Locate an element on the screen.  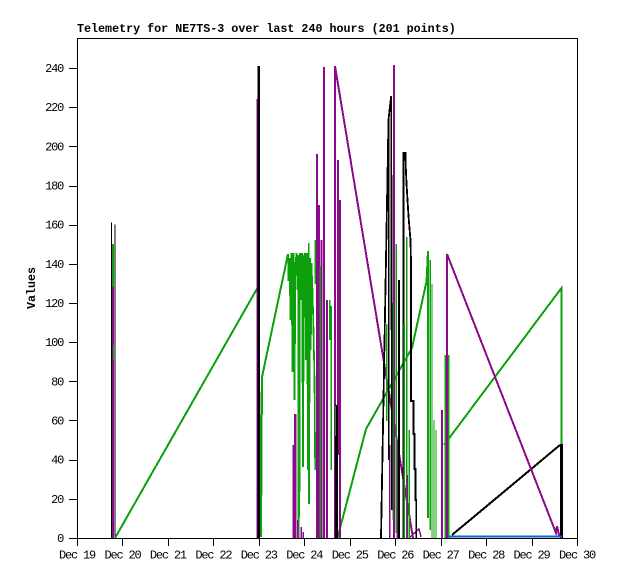
svg-text: Dec 24 is located at coordinates (304, 556).